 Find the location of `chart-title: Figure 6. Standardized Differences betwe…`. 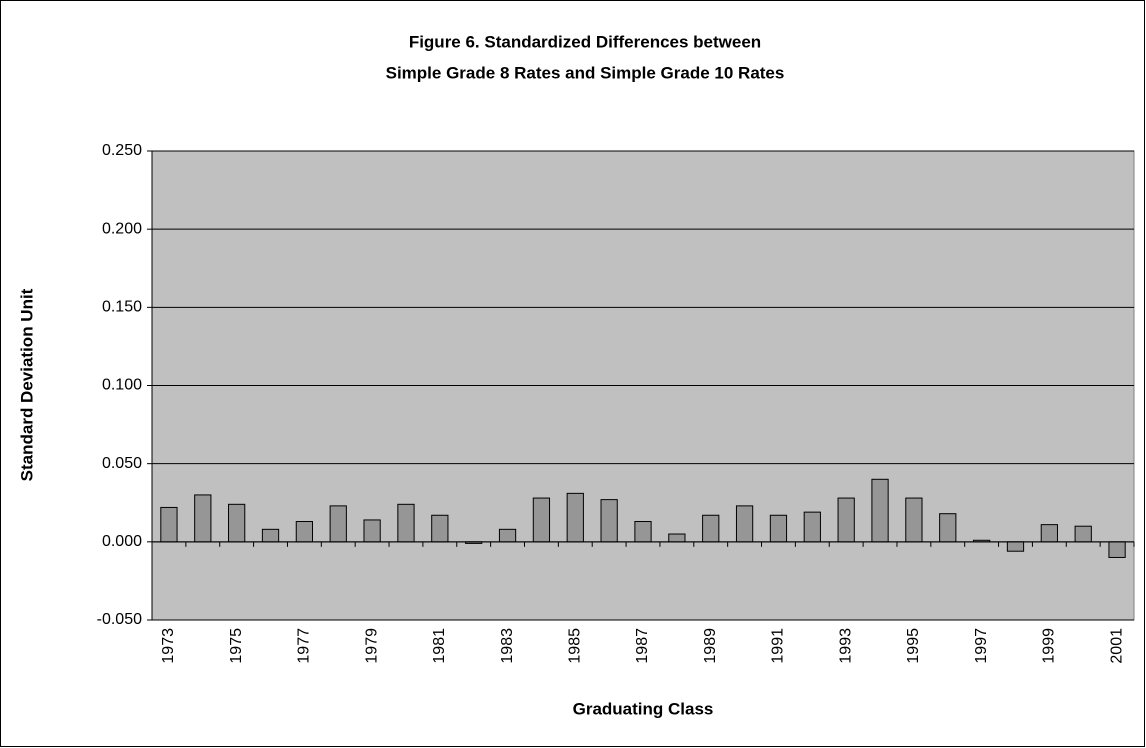

chart-title: Figure 6. Standardized Differences betwe… is located at coordinates (585, 41).